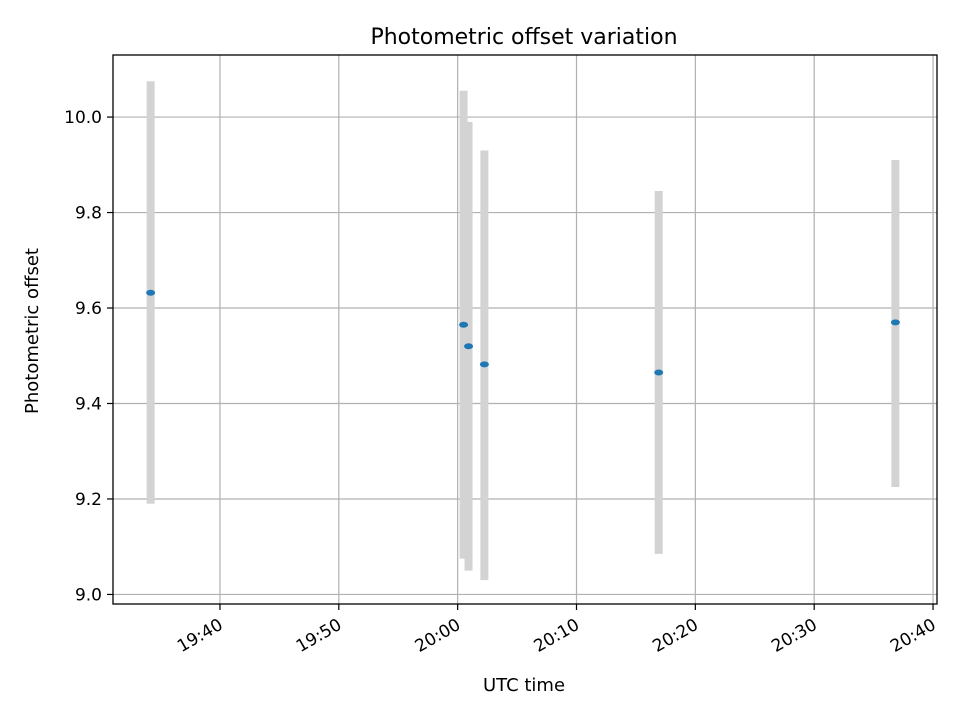 Image resolution: width=960 pixels, height=720 pixels. I want to click on x-axis-label: UTC time, so click(524, 685).